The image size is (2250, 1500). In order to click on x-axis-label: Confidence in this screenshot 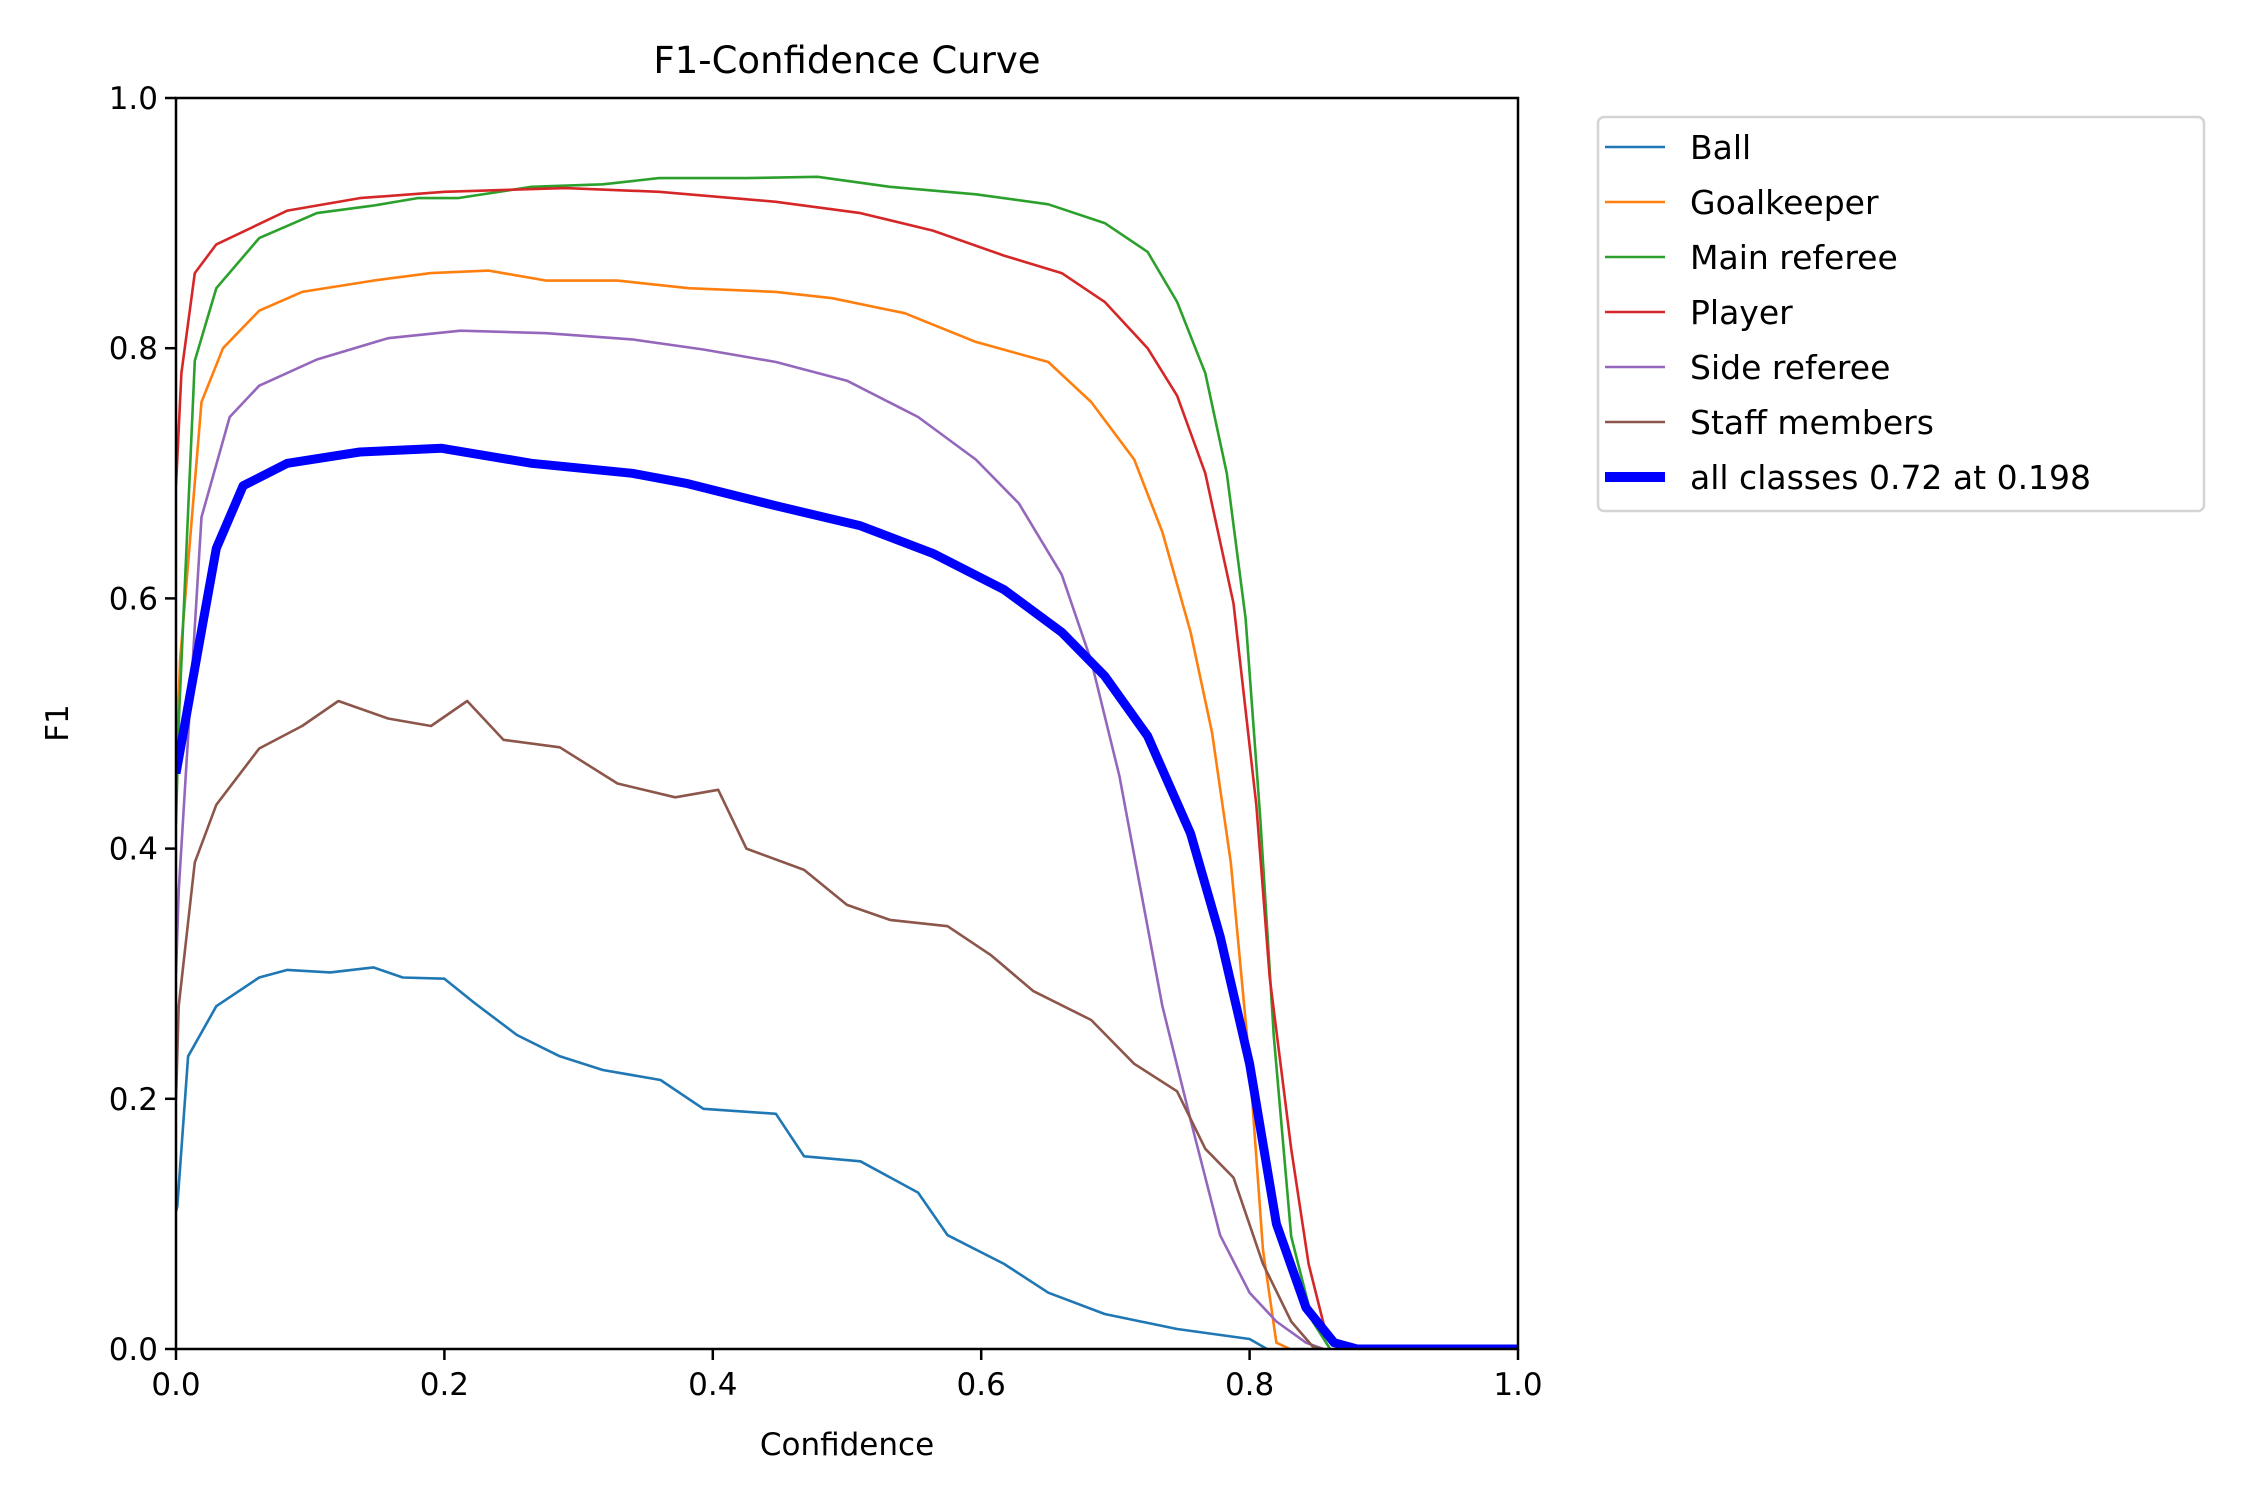, I will do `click(847, 1445)`.